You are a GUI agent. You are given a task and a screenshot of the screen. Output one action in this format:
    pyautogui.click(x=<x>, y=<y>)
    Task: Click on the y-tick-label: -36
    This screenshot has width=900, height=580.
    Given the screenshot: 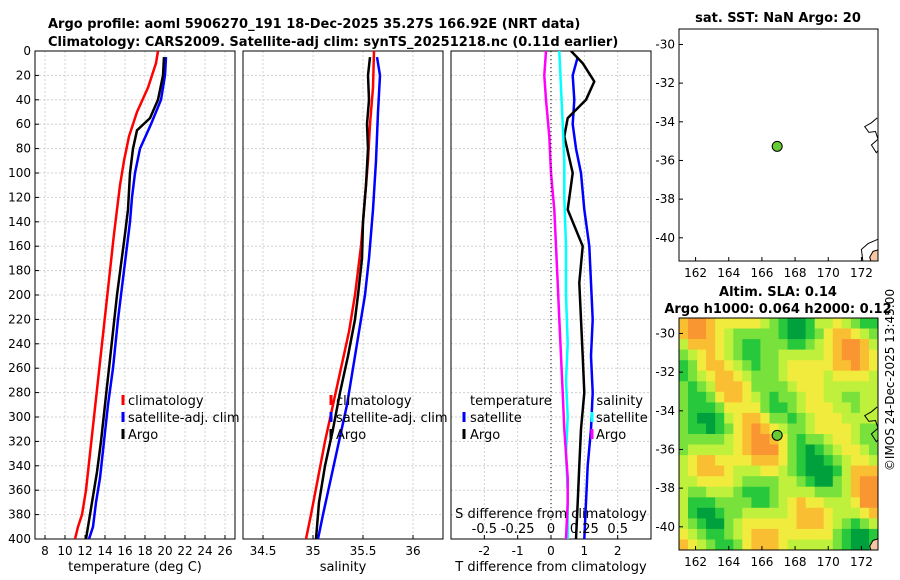 What is the action you would take?
    pyautogui.click(x=665, y=160)
    